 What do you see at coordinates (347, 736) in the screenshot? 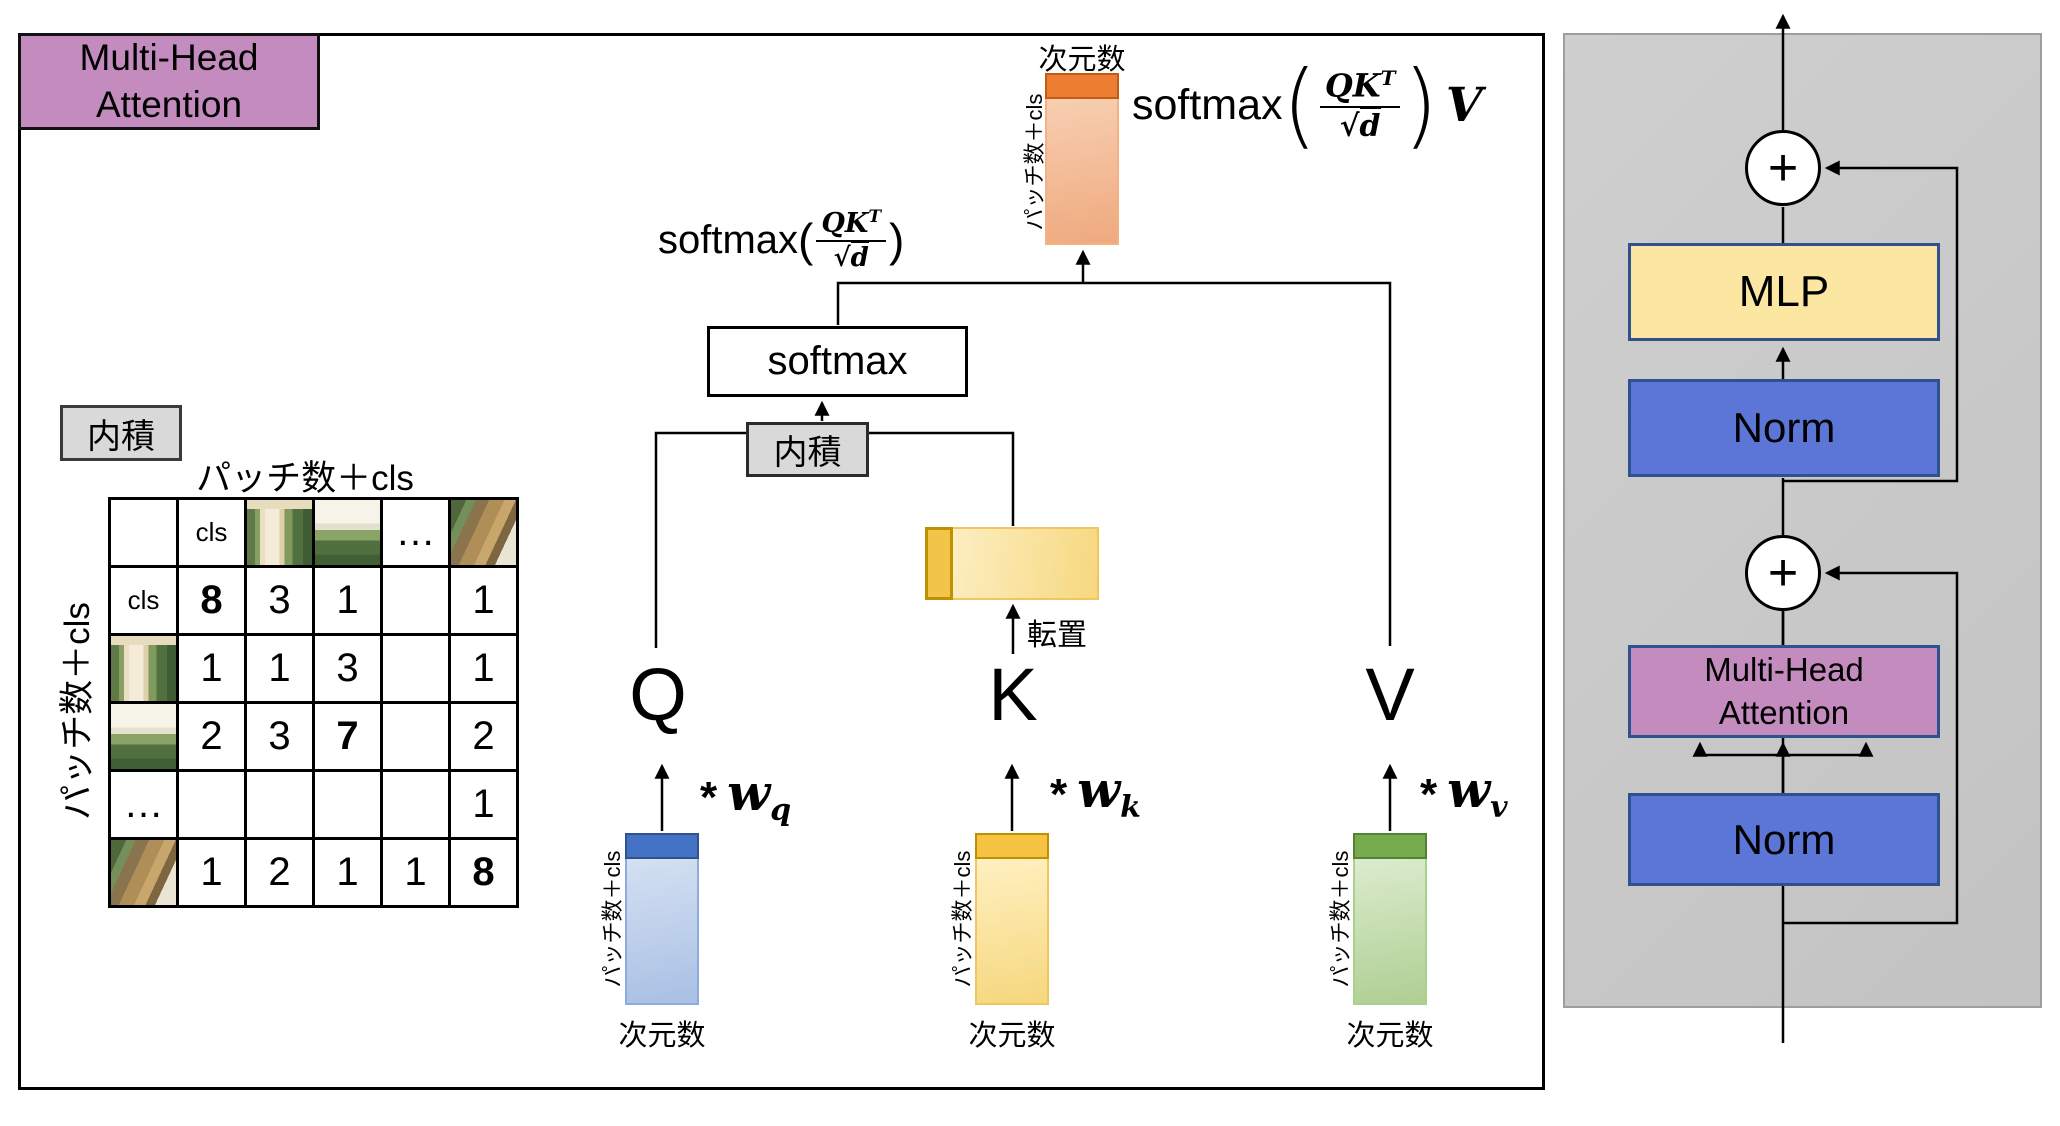
I see `table-cell: 7` at bounding box center [347, 736].